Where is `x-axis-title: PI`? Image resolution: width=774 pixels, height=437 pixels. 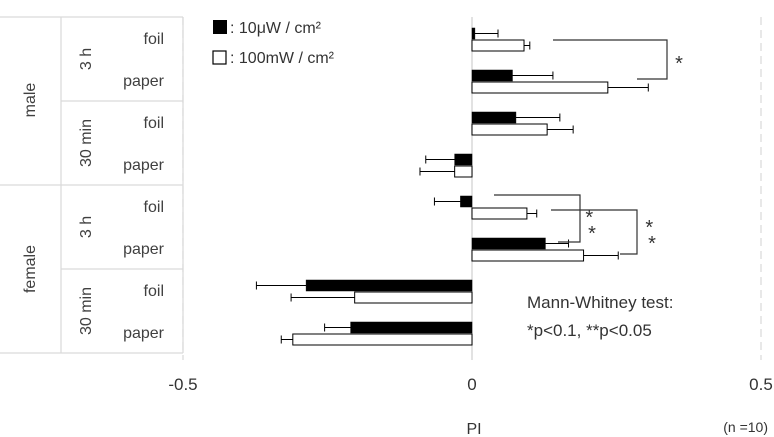 x-axis-title: PI is located at coordinates (473, 429).